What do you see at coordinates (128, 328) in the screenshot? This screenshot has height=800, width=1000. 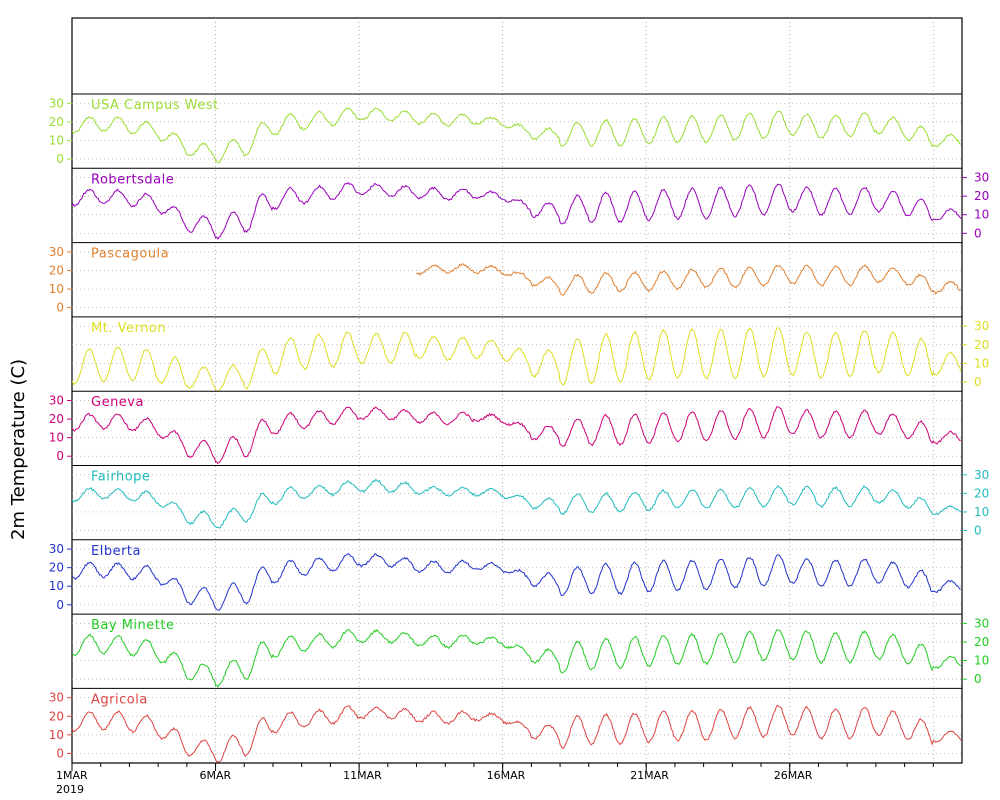 I see `series-name-mt-vernon: Mt. Vernon` at bounding box center [128, 328].